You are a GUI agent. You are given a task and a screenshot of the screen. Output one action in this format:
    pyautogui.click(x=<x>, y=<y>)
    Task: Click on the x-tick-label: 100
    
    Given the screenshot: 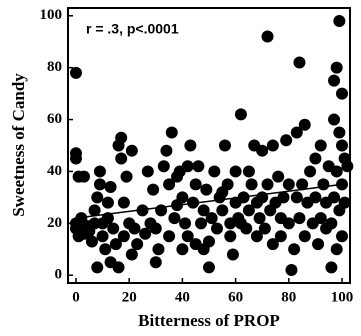 What is the action you would take?
    pyautogui.click(x=342, y=297)
    